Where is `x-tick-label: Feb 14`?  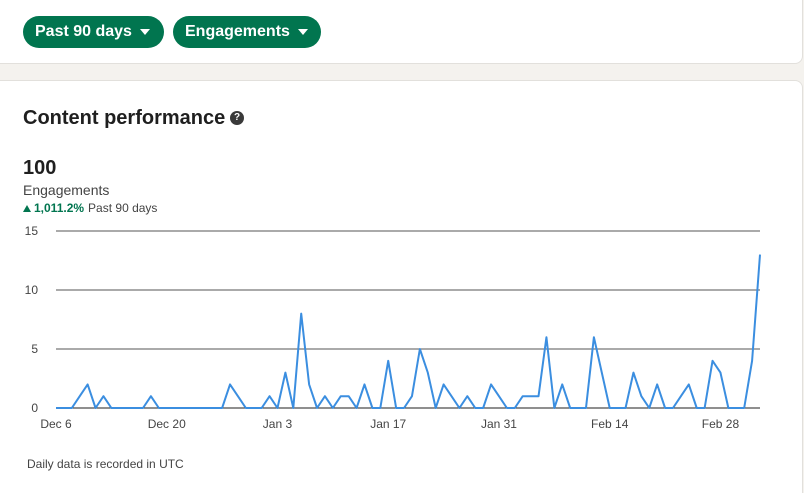
x-tick-label: Feb 14 is located at coordinates (610, 424).